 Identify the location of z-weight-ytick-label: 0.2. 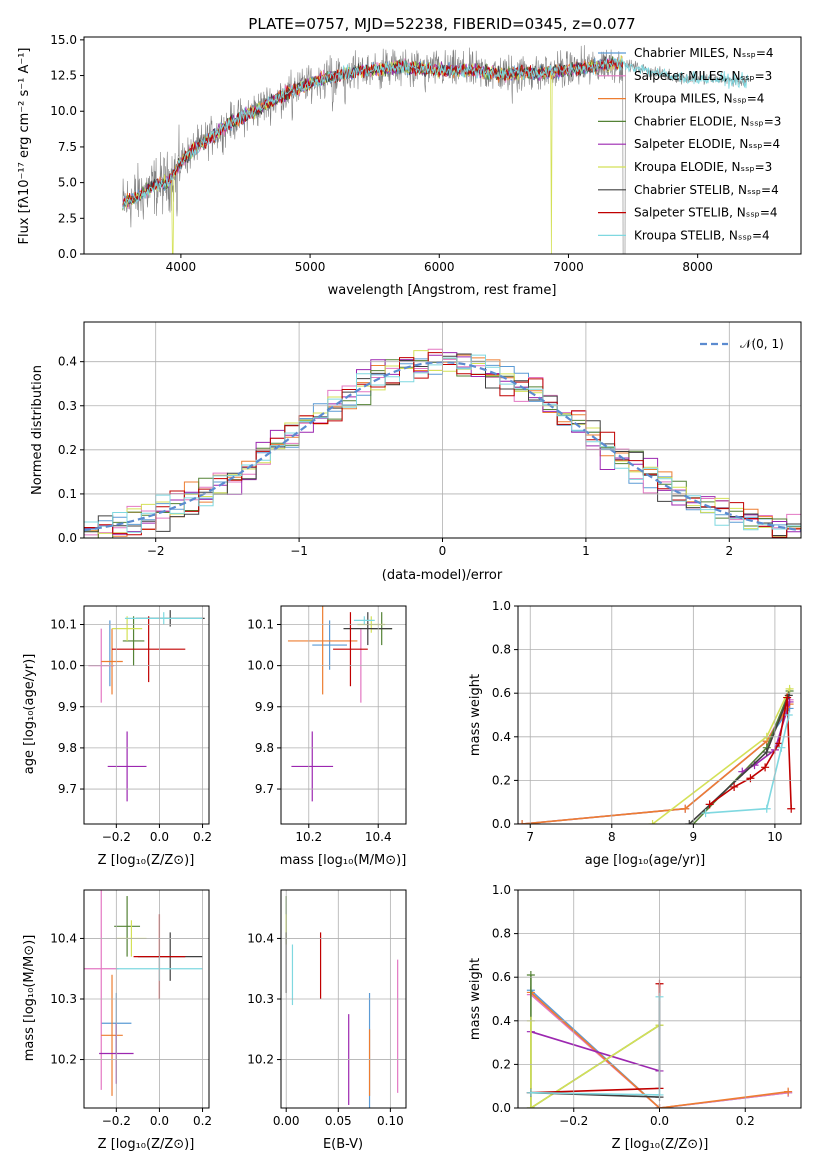
(501, 1064).